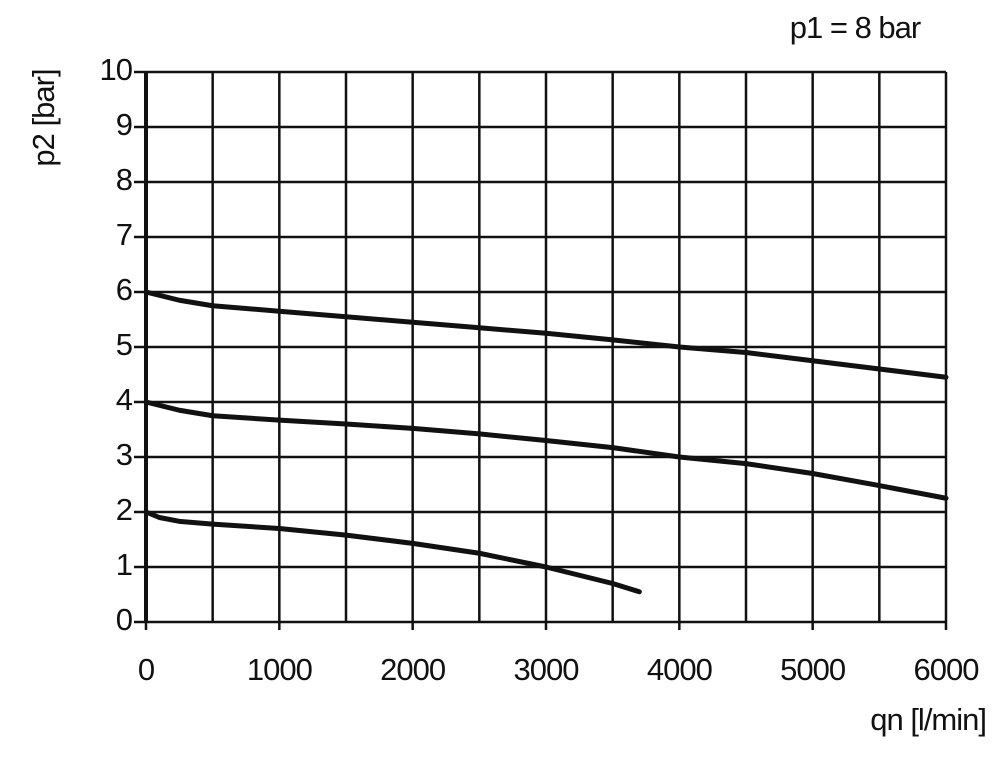  Describe the element at coordinates (124, 399) in the screenshot. I see `y-tick-label: 4` at that location.